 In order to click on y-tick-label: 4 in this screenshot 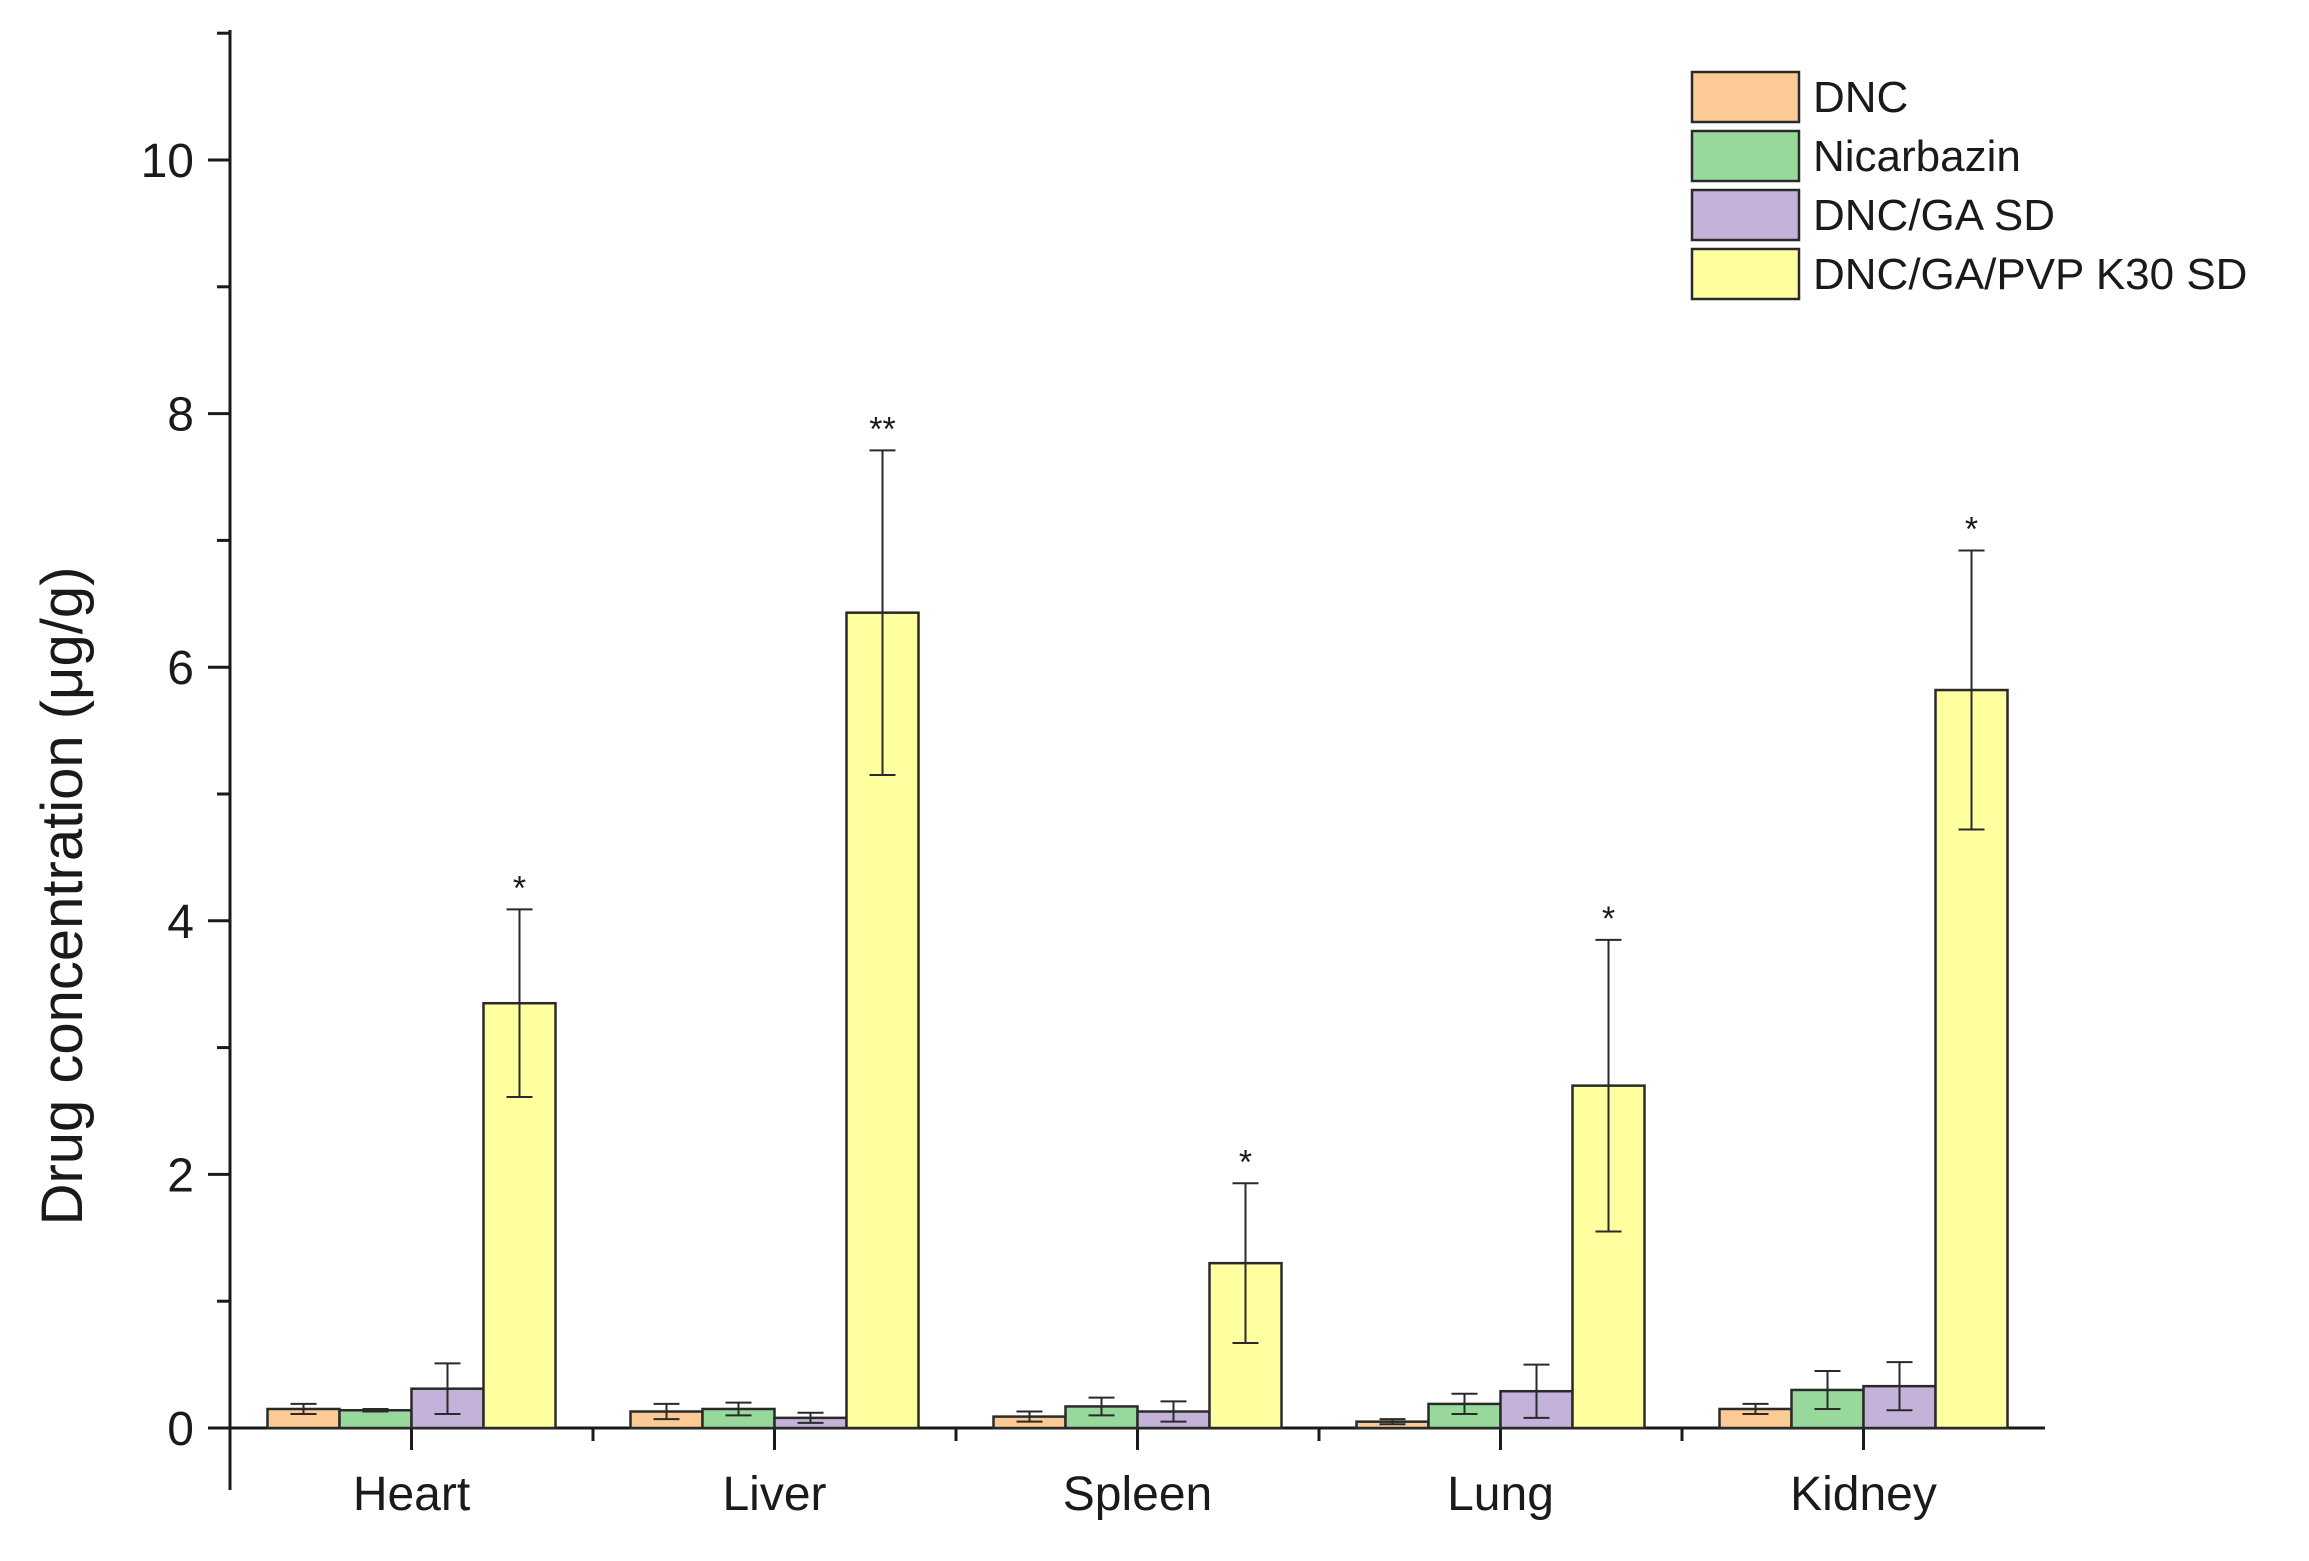, I will do `click(180, 922)`.